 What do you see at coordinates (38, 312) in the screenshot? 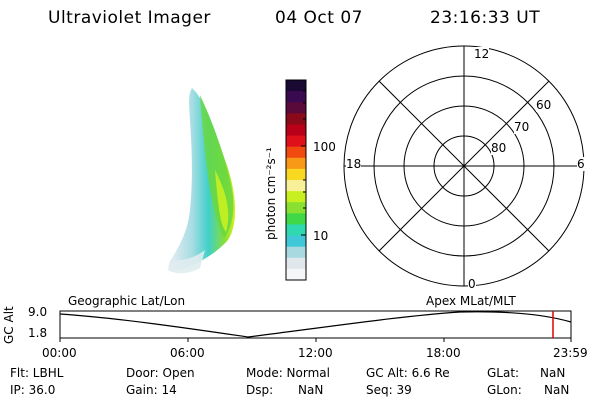
I see `timeline-ymax: 9.0` at bounding box center [38, 312].